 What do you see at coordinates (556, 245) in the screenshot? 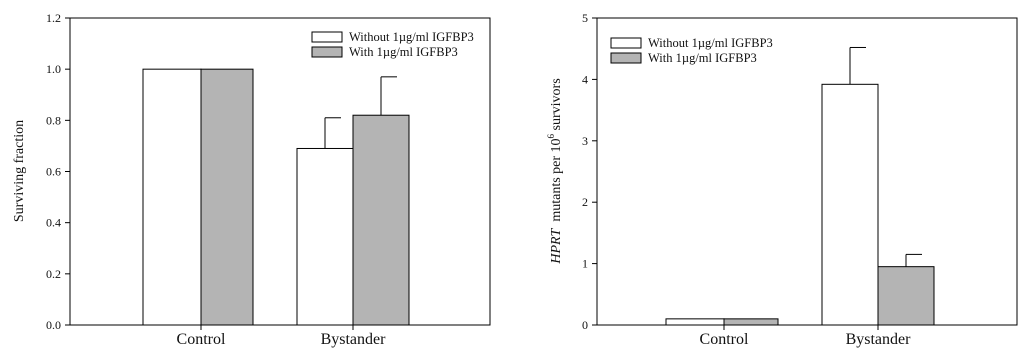
I see `y-axis-title-italic: HPRT` at bounding box center [556, 245].